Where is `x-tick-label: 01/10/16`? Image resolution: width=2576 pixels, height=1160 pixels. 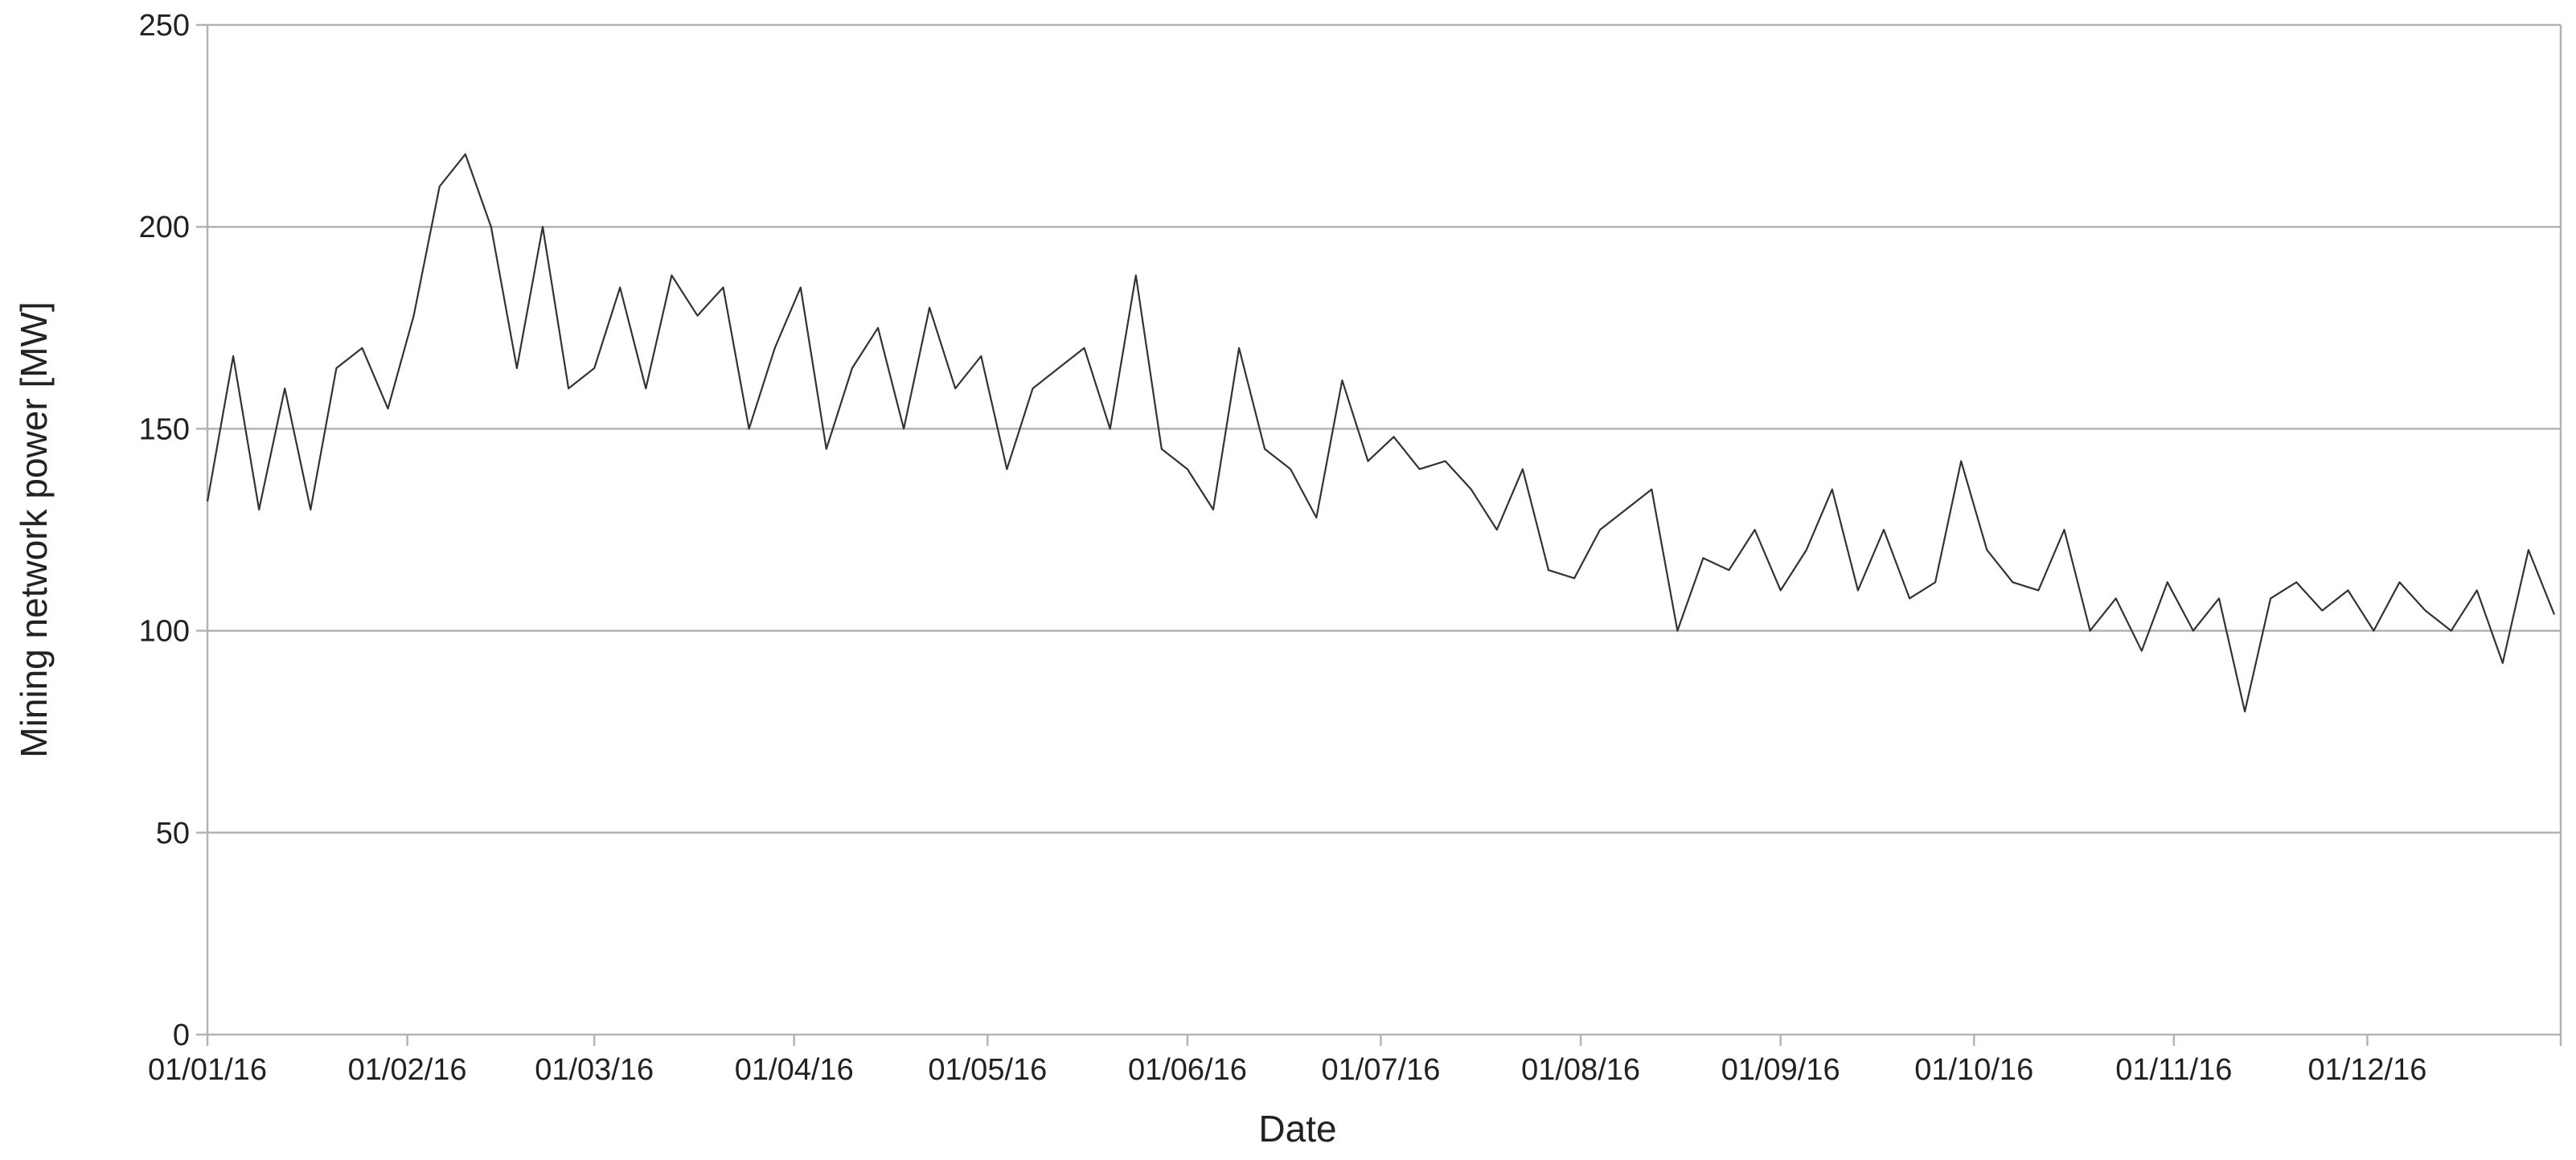
x-tick-label: 01/10/16 is located at coordinates (1973, 1070).